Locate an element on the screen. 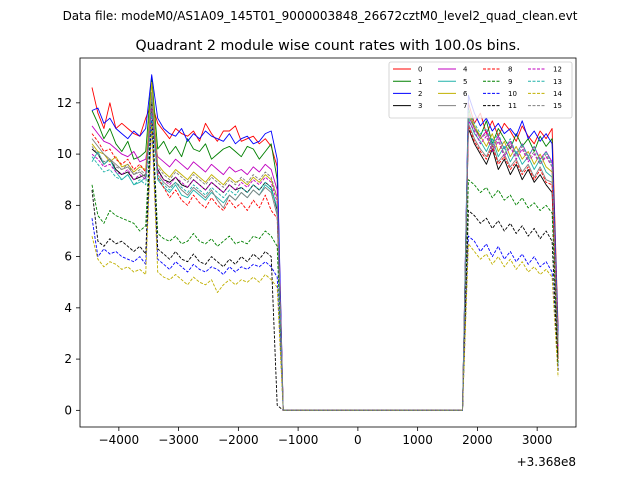 This screenshot has width=640, height=480. y-tick-label: 8 is located at coordinates (68, 205).